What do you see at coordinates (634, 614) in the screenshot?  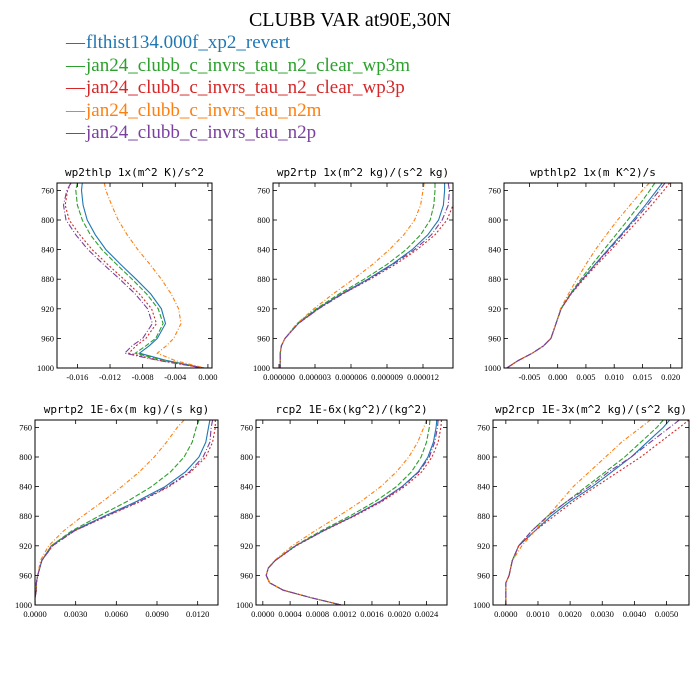 I see `x-tick-label: 0.0040` at bounding box center [634, 614].